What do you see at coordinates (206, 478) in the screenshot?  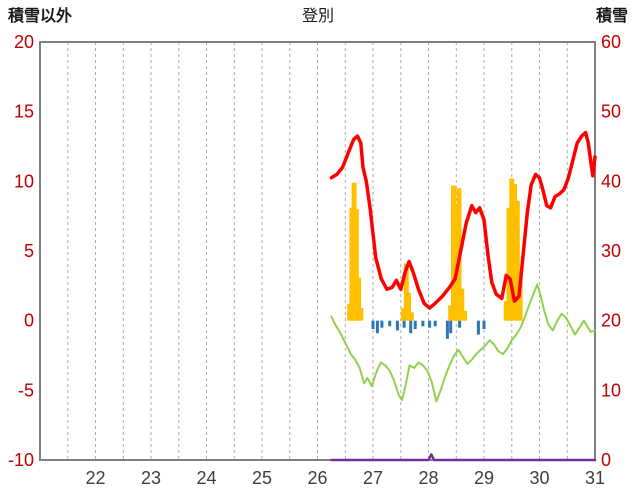 I see `x-axis-tick: 24` at bounding box center [206, 478].